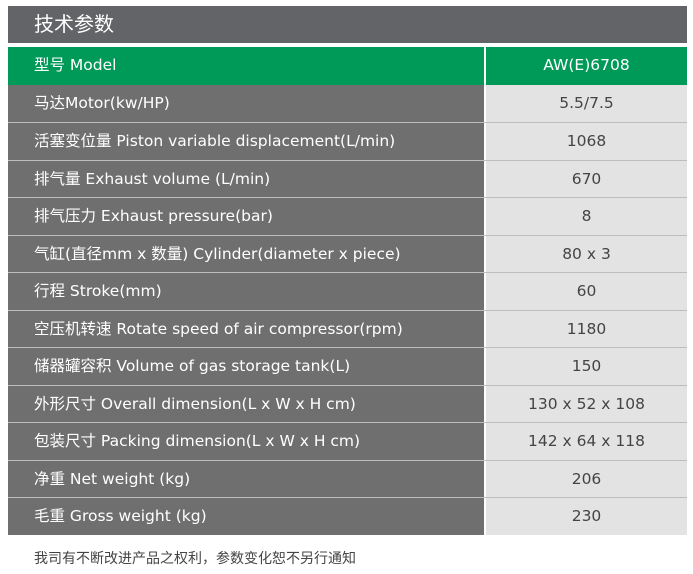 The width and height of the screenshot is (693, 574). Describe the element at coordinates (586, 366) in the screenshot. I see `spec-value: 150` at that location.